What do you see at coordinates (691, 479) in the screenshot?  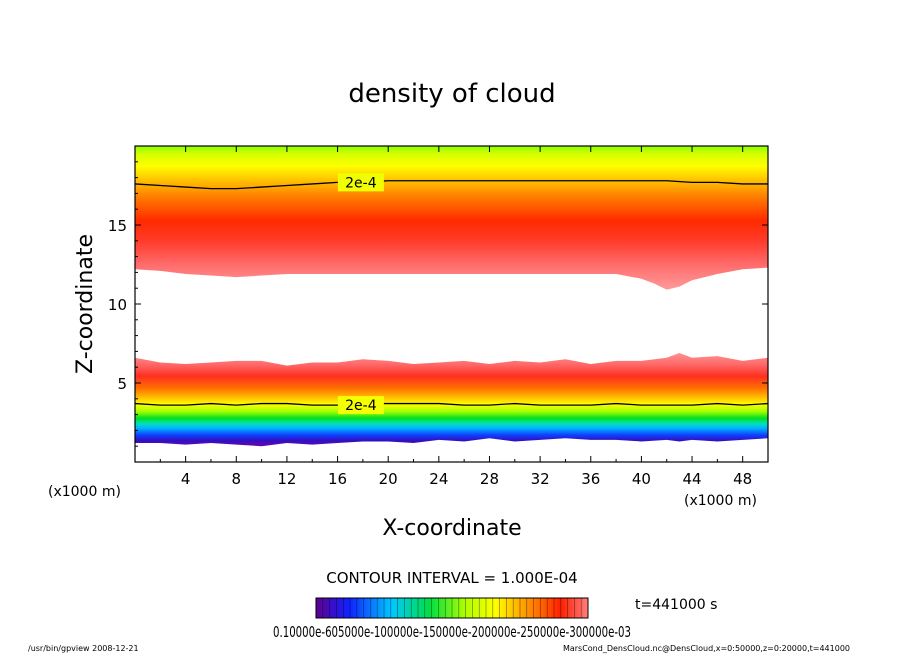 I see `x-tick-label: 44` at bounding box center [691, 479].